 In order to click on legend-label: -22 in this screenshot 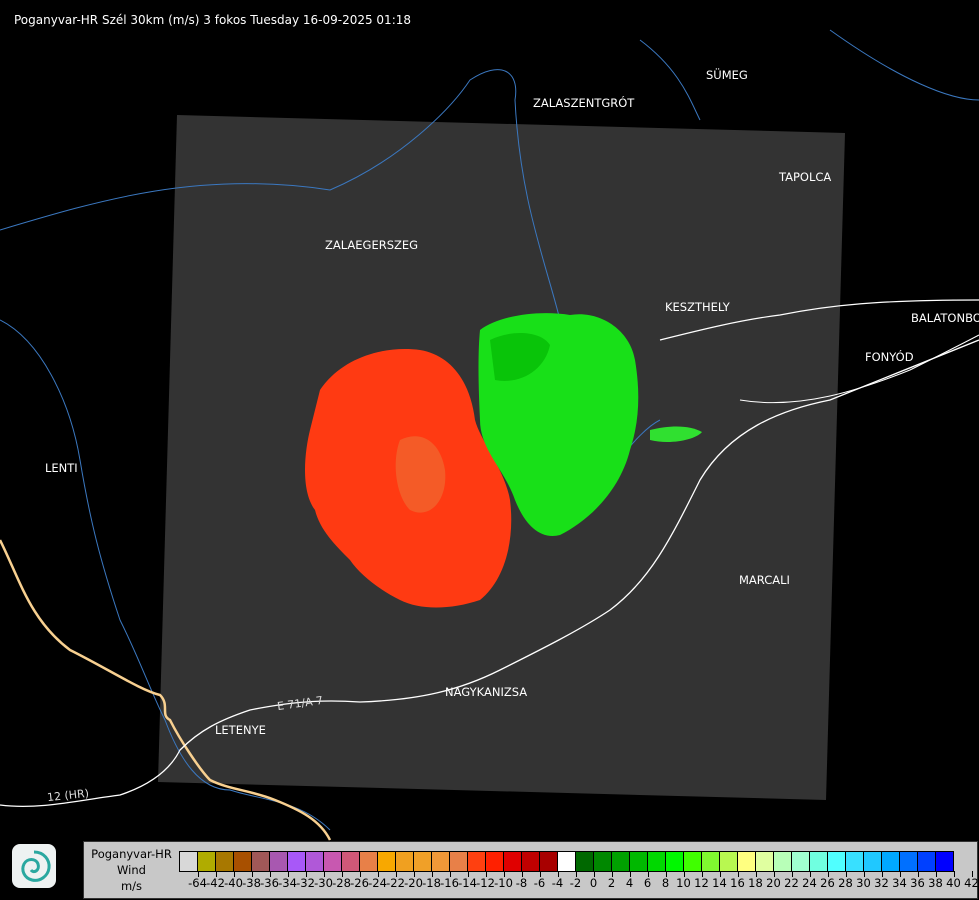, I will do `click(395, 883)`.